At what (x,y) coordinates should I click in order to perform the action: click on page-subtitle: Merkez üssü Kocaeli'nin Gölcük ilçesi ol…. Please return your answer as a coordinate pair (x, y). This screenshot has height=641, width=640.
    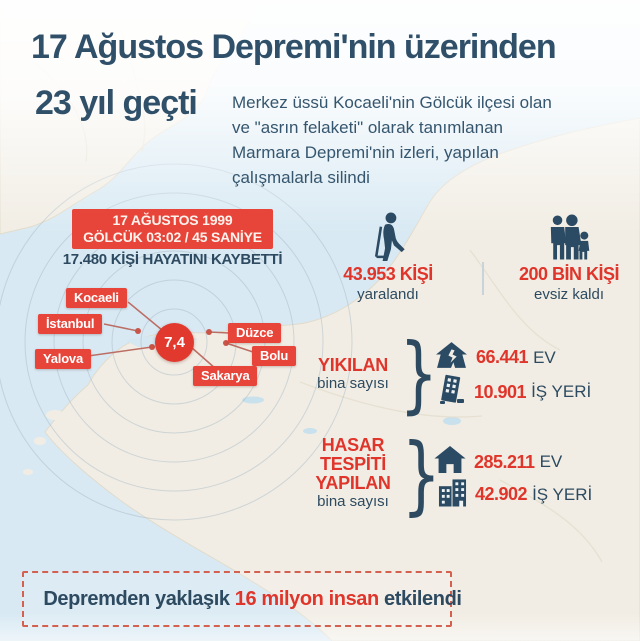
    Looking at the image, I should click on (407, 140).